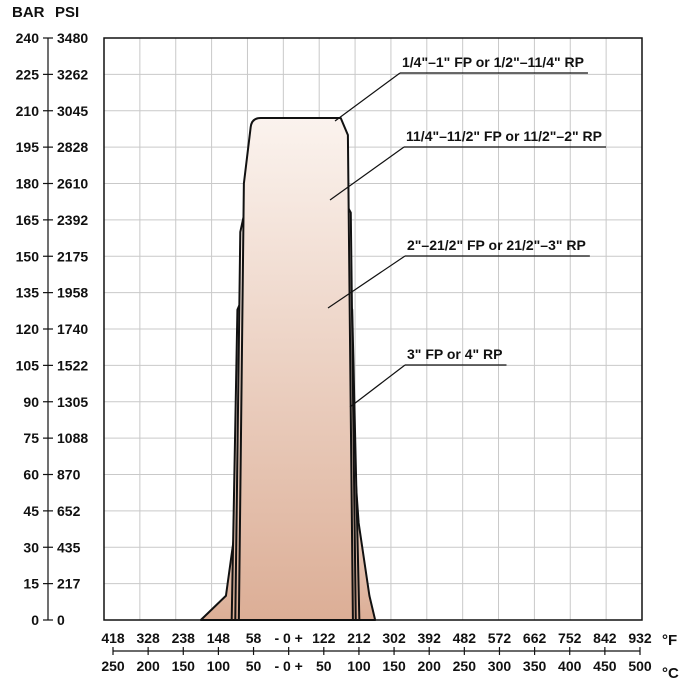  Describe the element at coordinates (28, 184) in the screenshot. I see `y-tick-label-bar: 180` at that location.